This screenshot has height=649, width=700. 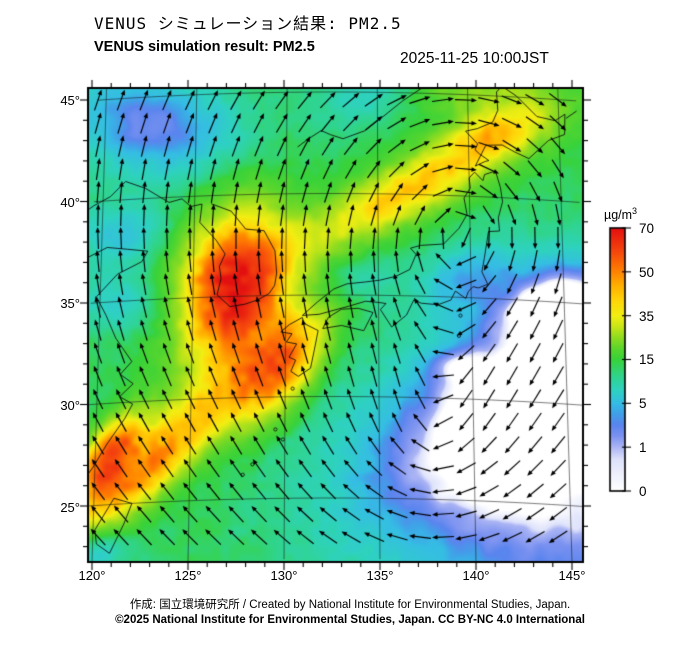 What do you see at coordinates (647, 272) in the screenshot?
I see `colorbar-tick-label-50: 50` at bounding box center [647, 272].